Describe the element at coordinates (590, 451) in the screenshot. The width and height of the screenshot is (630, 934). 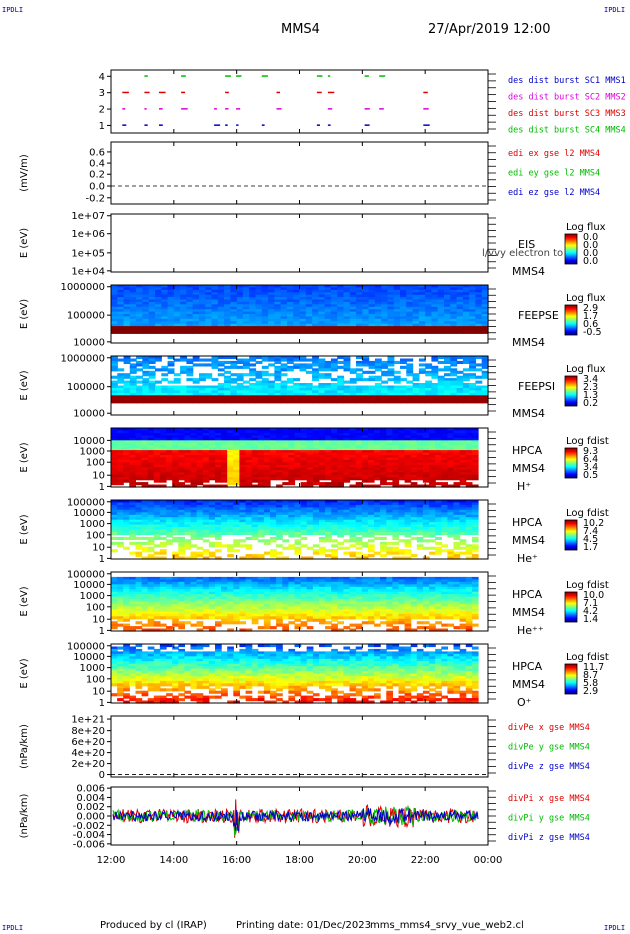
I see `hpca_h-colorbar-tick: 9.3` at that location.